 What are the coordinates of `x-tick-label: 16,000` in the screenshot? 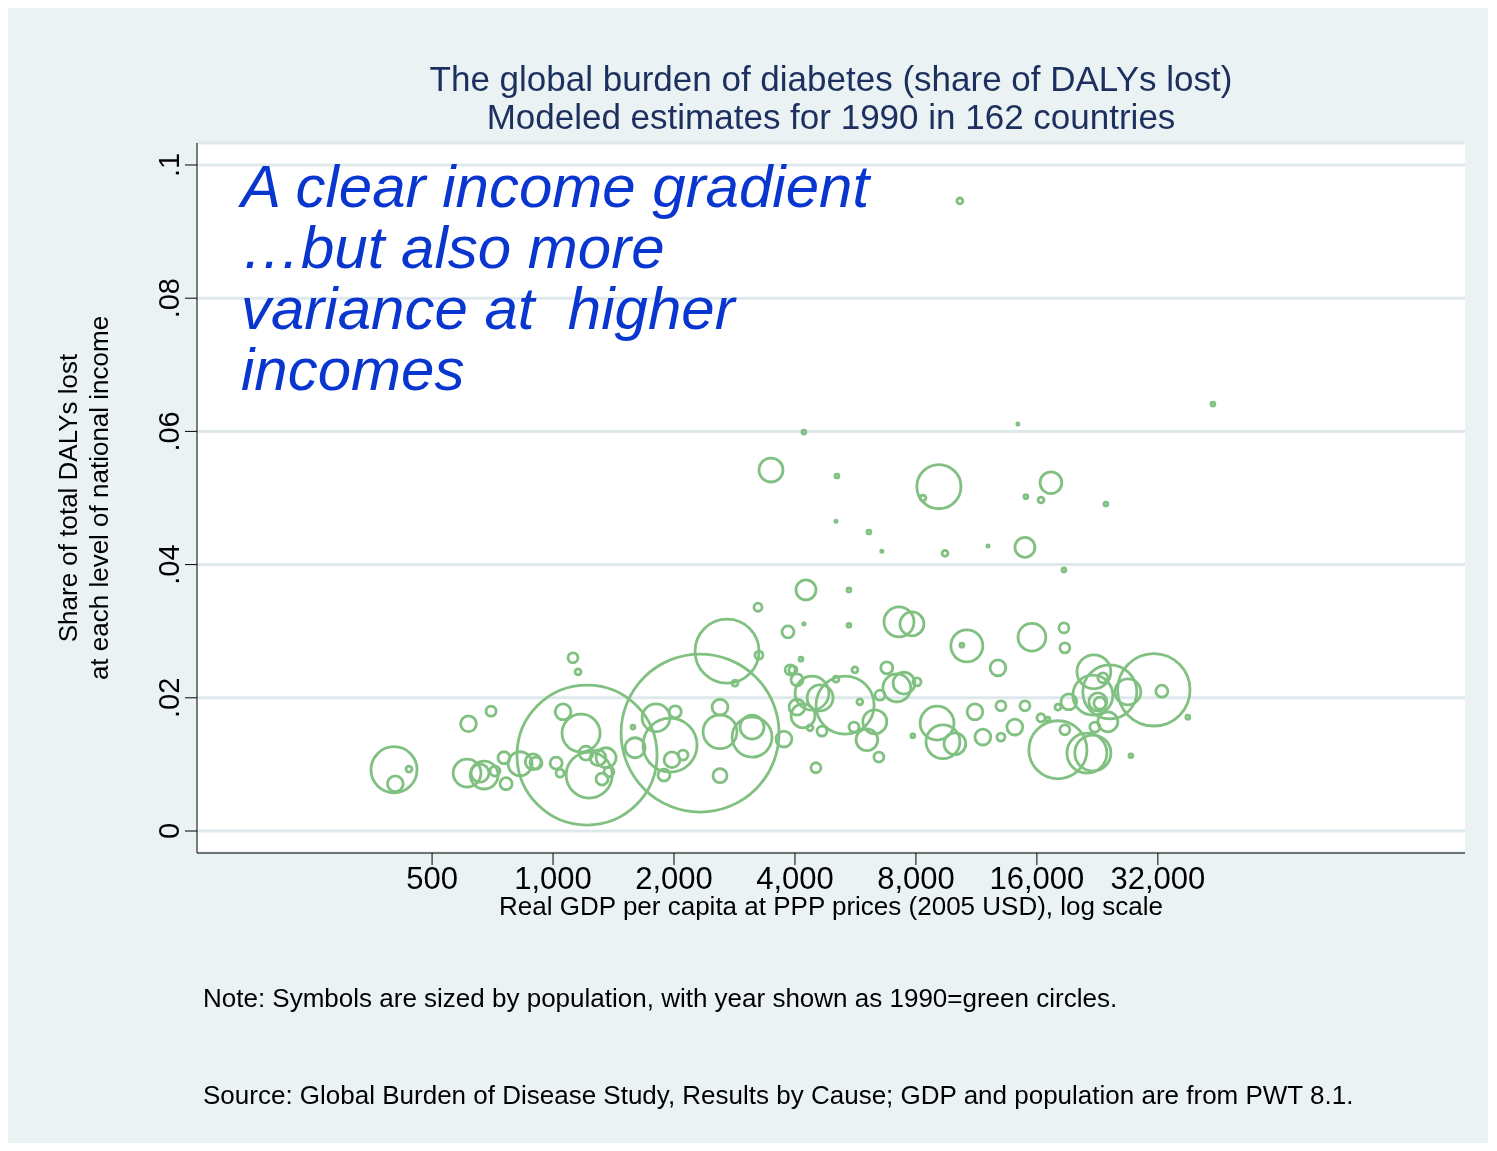 It's located at (1037, 879).